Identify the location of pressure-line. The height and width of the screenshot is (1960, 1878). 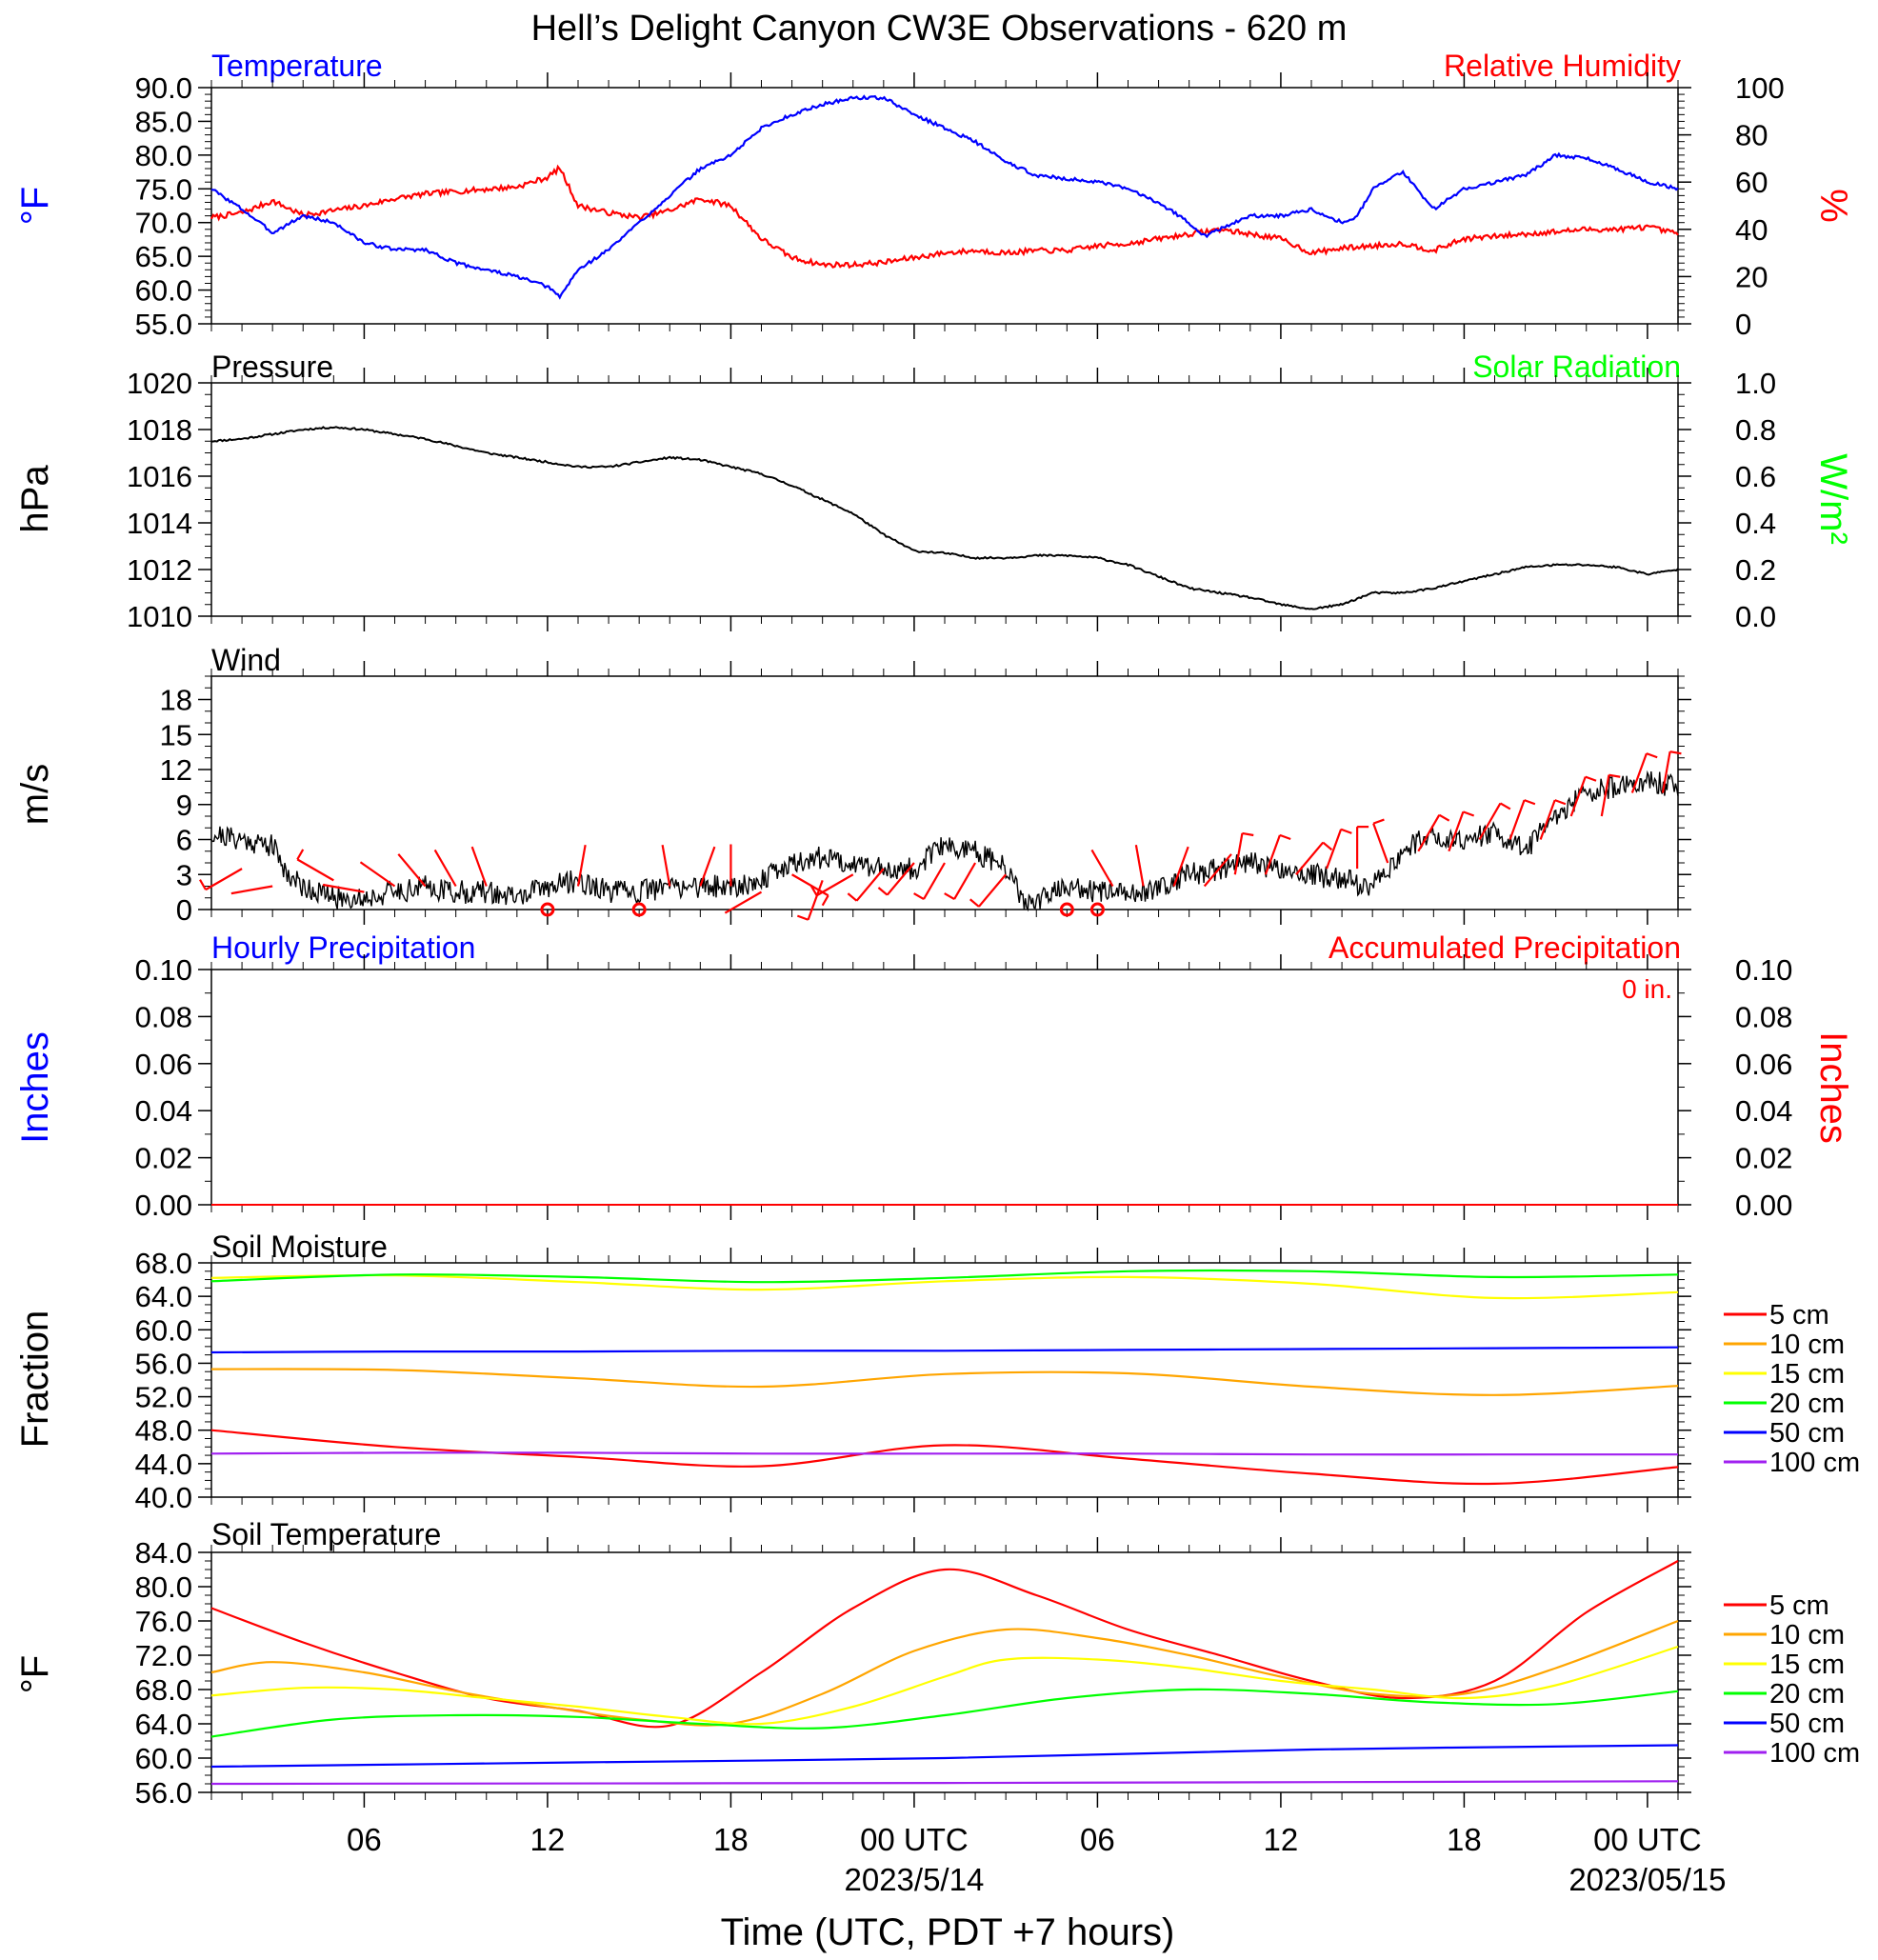
(944, 518).